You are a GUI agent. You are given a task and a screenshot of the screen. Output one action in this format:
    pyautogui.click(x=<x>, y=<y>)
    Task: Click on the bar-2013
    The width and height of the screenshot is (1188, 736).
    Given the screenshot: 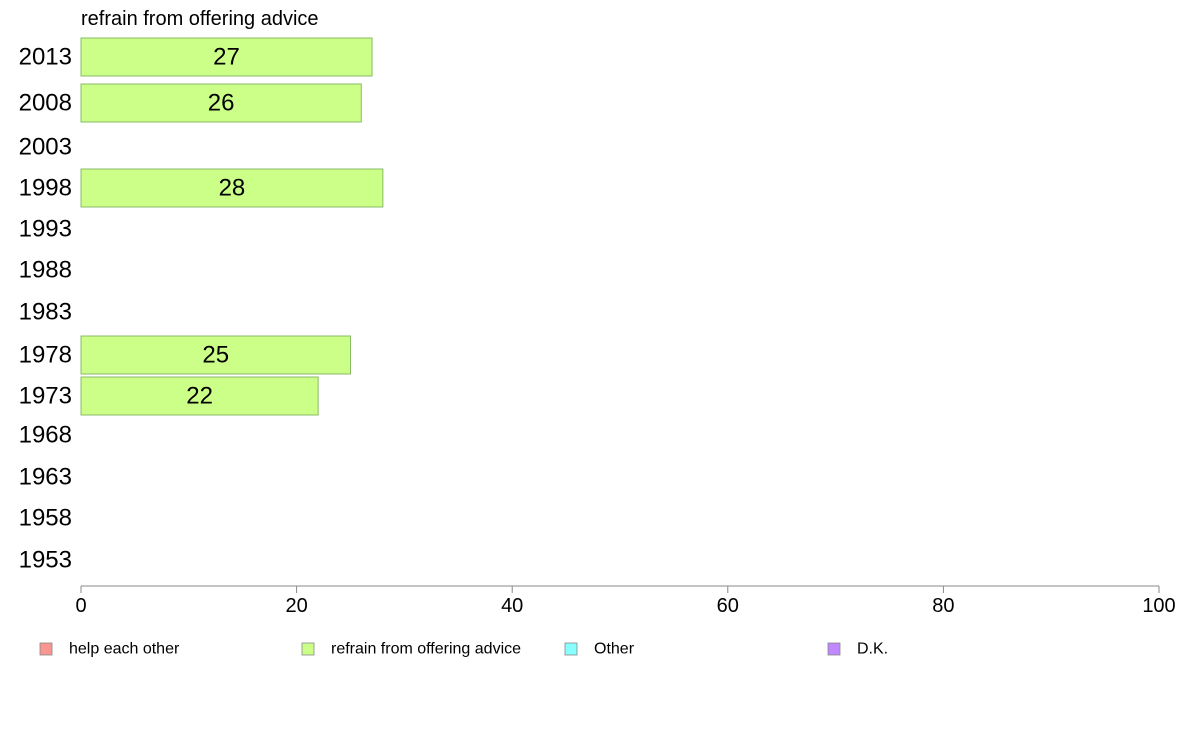 What is the action you would take?
    pyautogui.click(x=226, y=57)
    